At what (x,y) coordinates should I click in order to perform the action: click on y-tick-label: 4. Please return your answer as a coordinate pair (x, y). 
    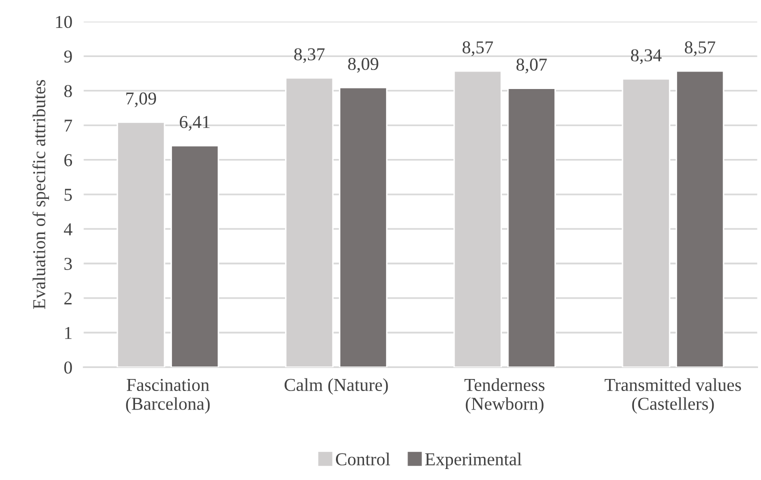
    Looking at the image, I should click on (68, 229).